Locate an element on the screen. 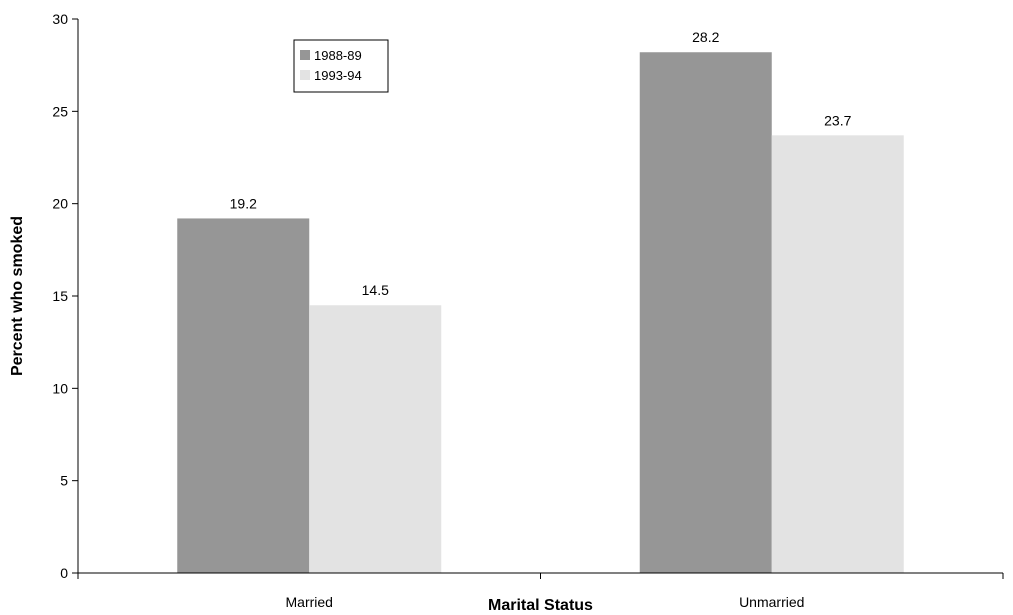  data-label-unmarried-1988-89: 28.2 is located at coordinates (705, 37).